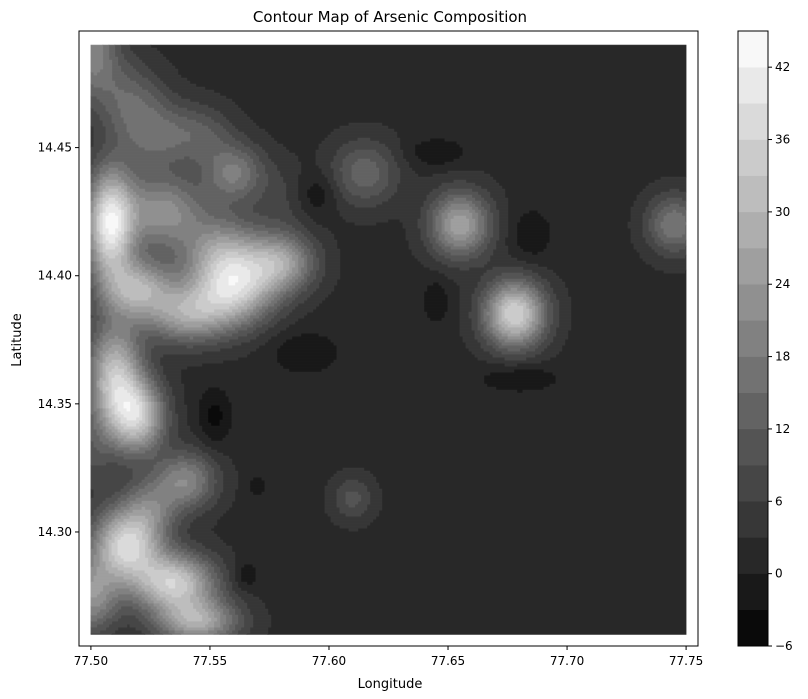 Image resolution: width=808 pixels, height=699 pixels. I want to click on x-tick-label: 77.65, so click(448, 661).